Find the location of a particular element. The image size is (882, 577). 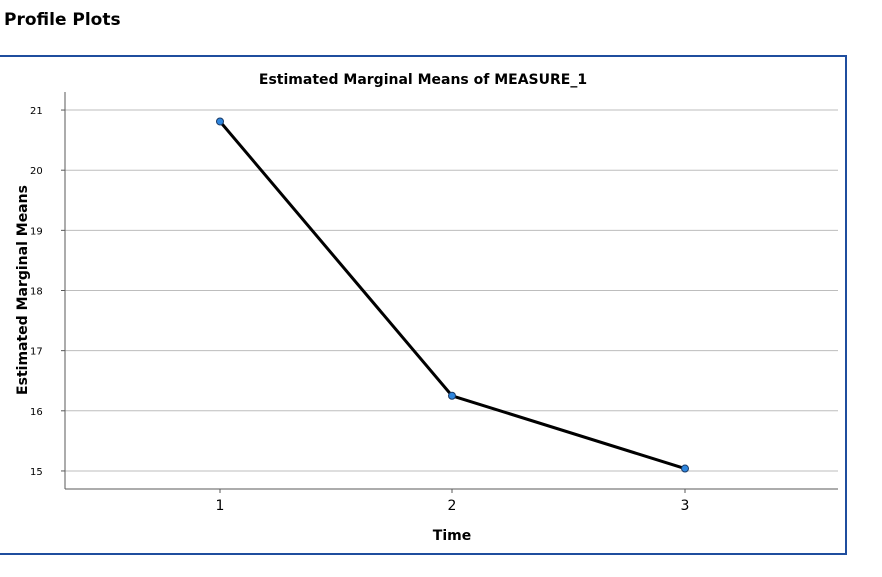

x-tick-label: 3 is located at coordinates (685, 506).